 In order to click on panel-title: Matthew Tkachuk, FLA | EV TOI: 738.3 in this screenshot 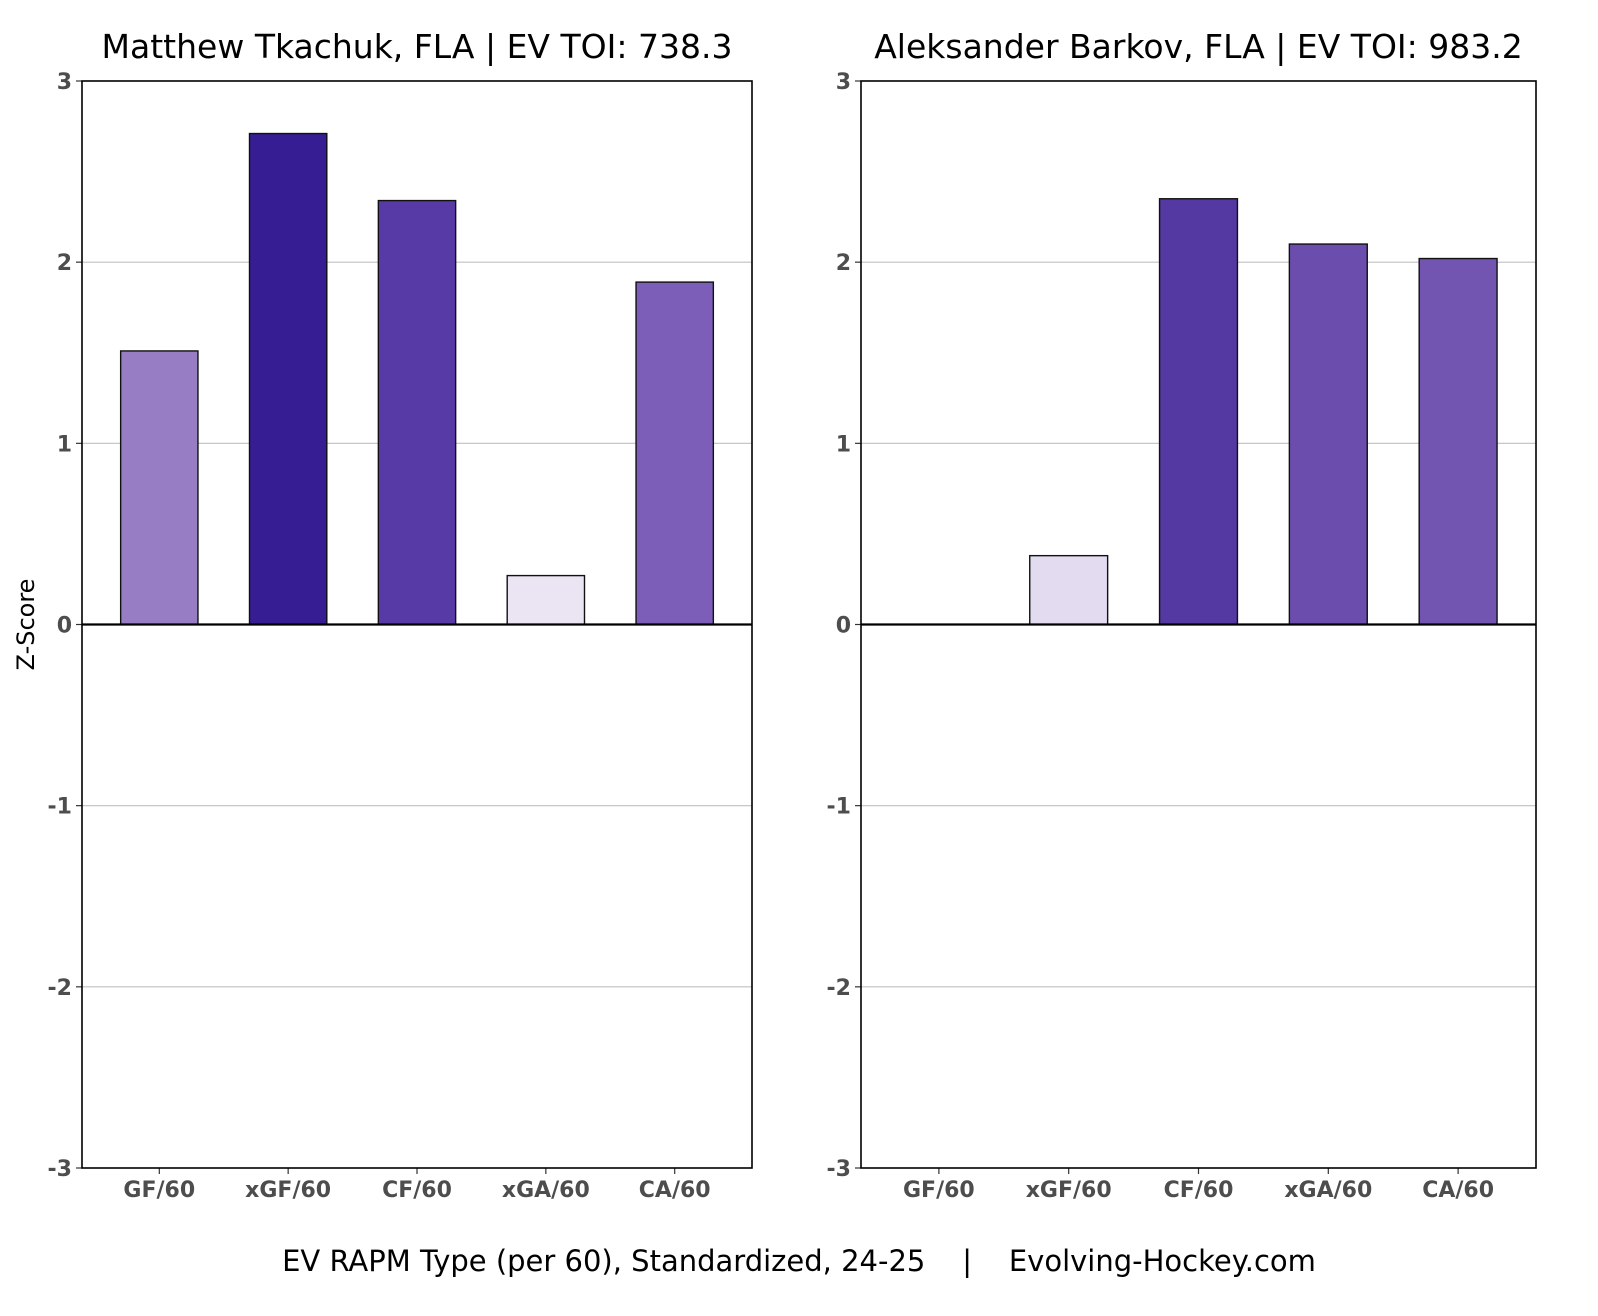, I will do `click(417, 46)`.